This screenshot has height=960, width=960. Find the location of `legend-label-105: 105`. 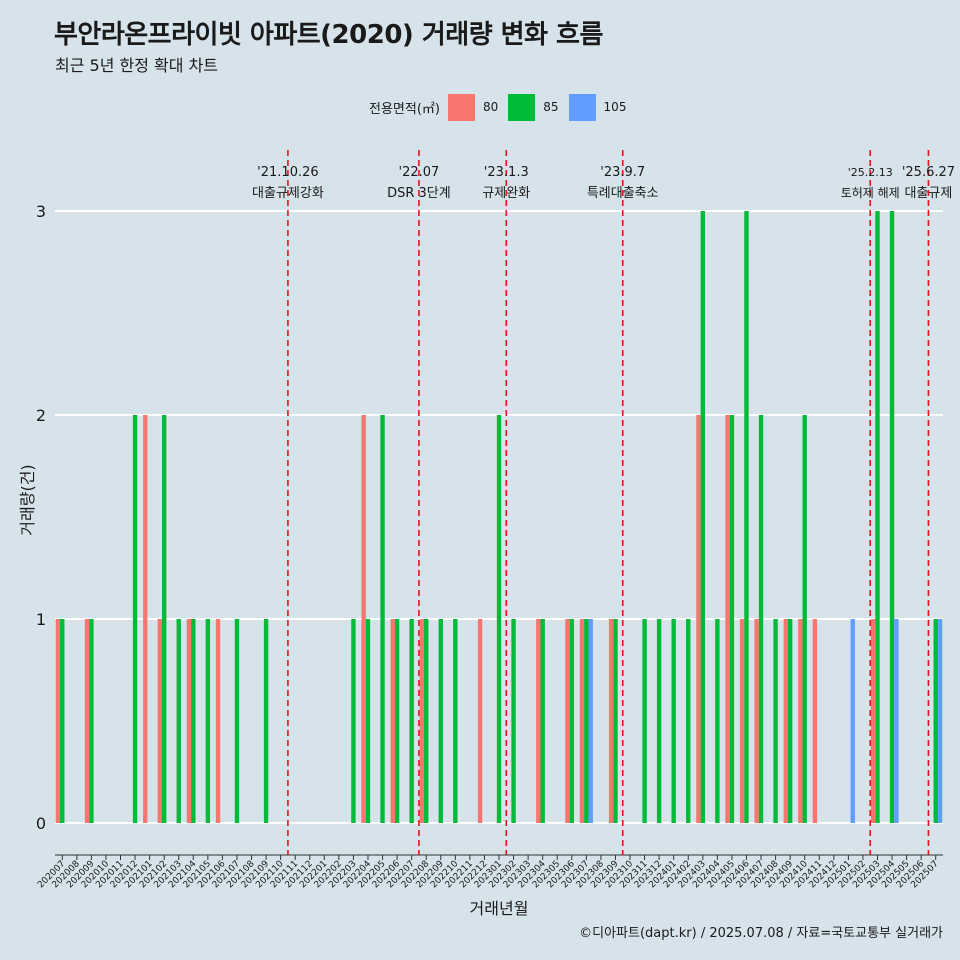

legend-label-105: 105 is located at coordinates (615, 107).